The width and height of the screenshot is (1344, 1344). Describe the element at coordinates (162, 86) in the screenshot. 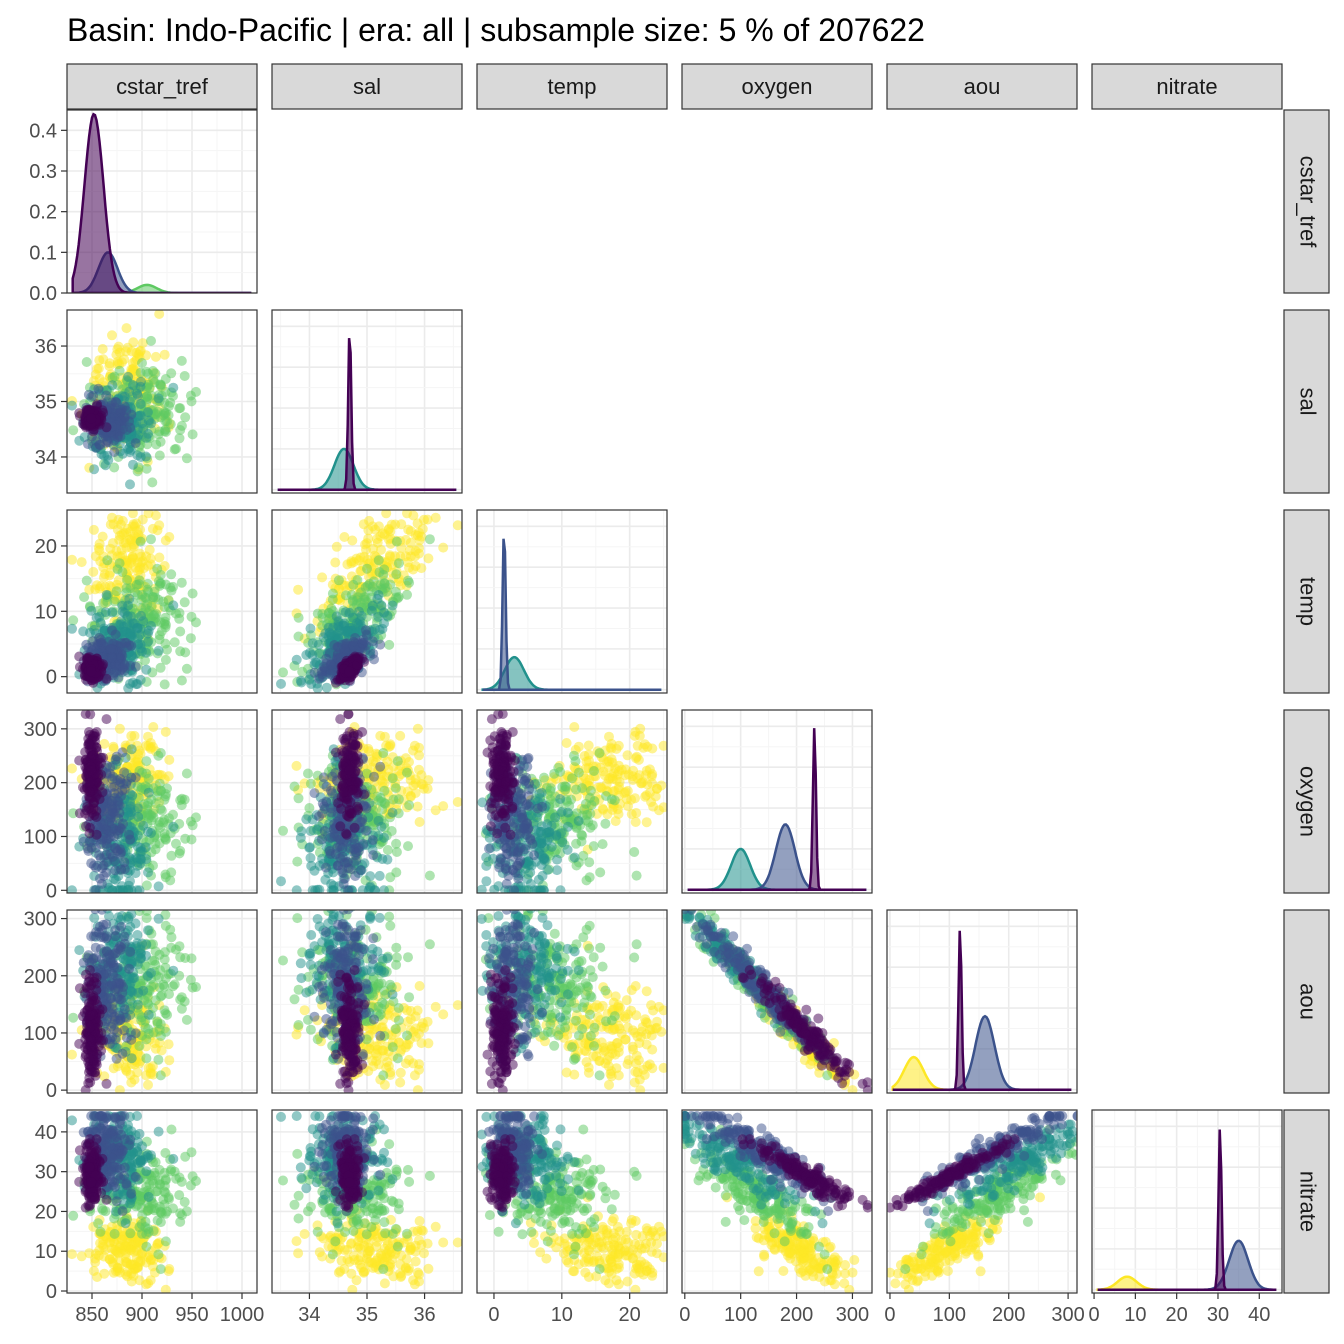

I see `strip-top-box` at that location.